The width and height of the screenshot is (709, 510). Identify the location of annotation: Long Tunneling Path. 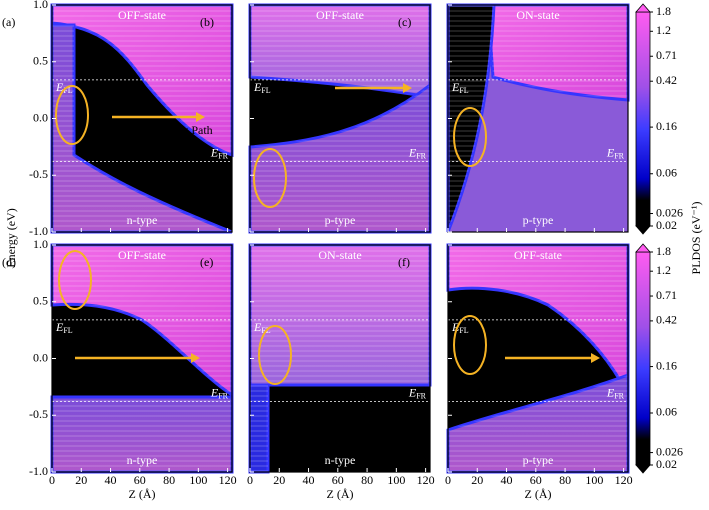
(333, 101).